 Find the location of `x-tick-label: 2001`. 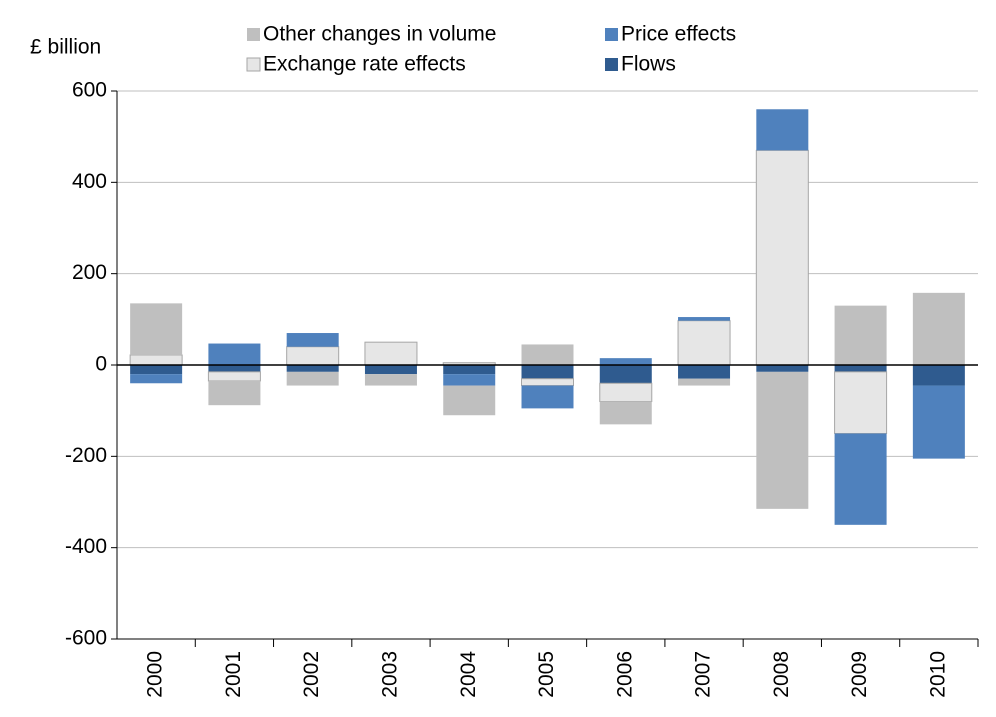

x-tick-label: 2001 is located at coordinates (233, 674).